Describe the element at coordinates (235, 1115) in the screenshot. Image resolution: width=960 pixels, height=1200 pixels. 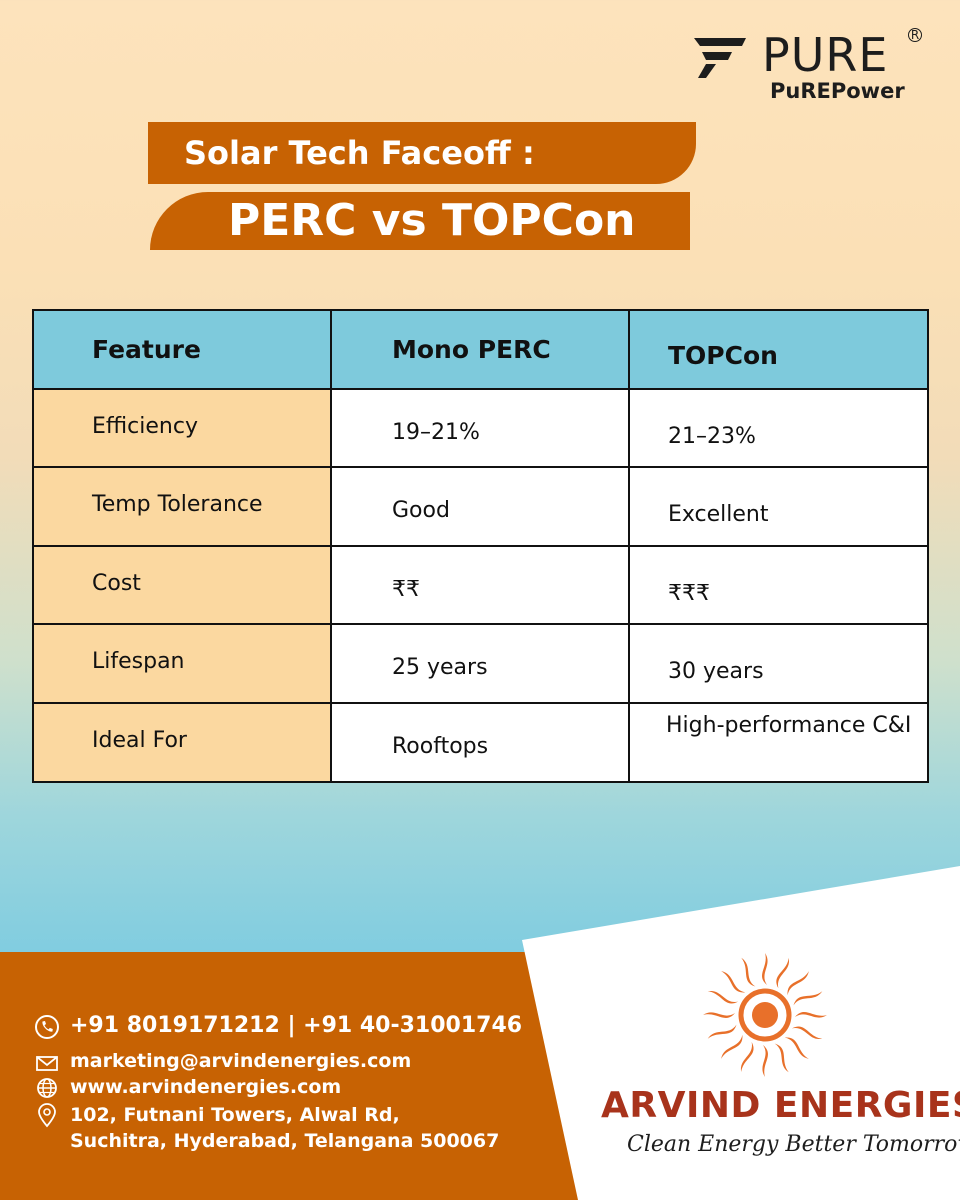
I see `address-line1: 102, Futnani Towers, Alwal Rd,` at that location.